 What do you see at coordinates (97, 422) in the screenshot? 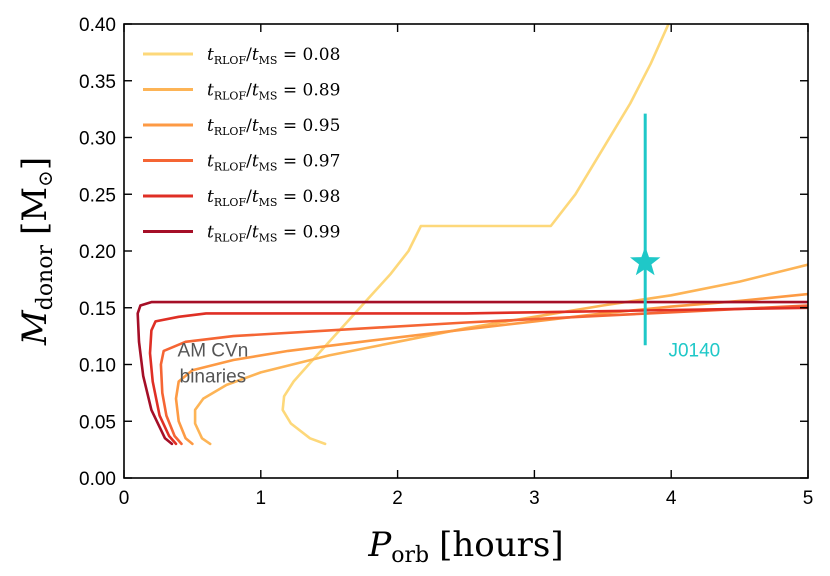
I see `y-tick-label-1: 0.05` at bounding box center [97, 422].